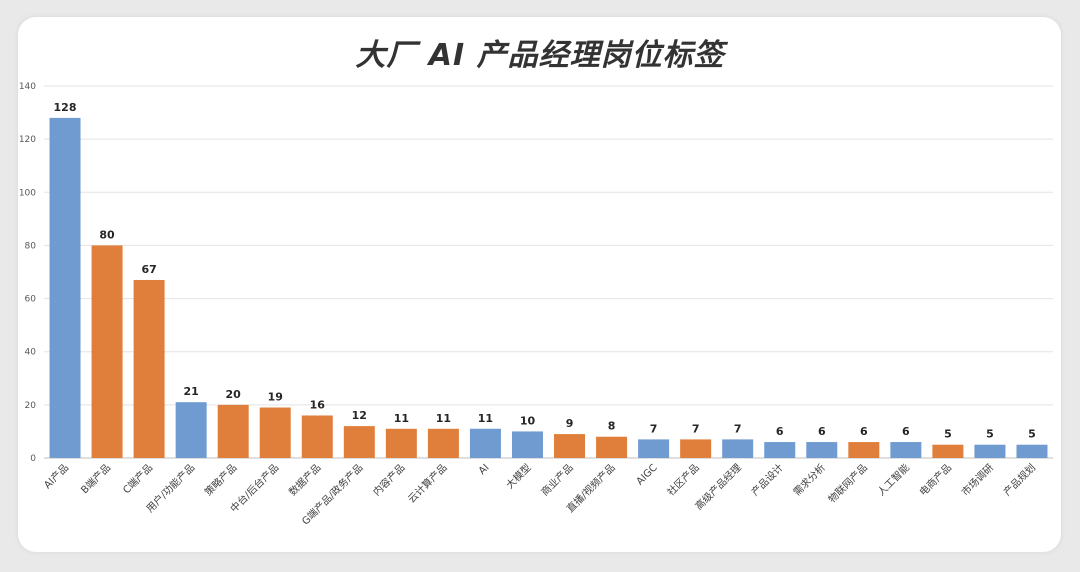  Describe the element at coordinates (484, 469) in the screenshot. I see `x-tick-label: AI` at that location.